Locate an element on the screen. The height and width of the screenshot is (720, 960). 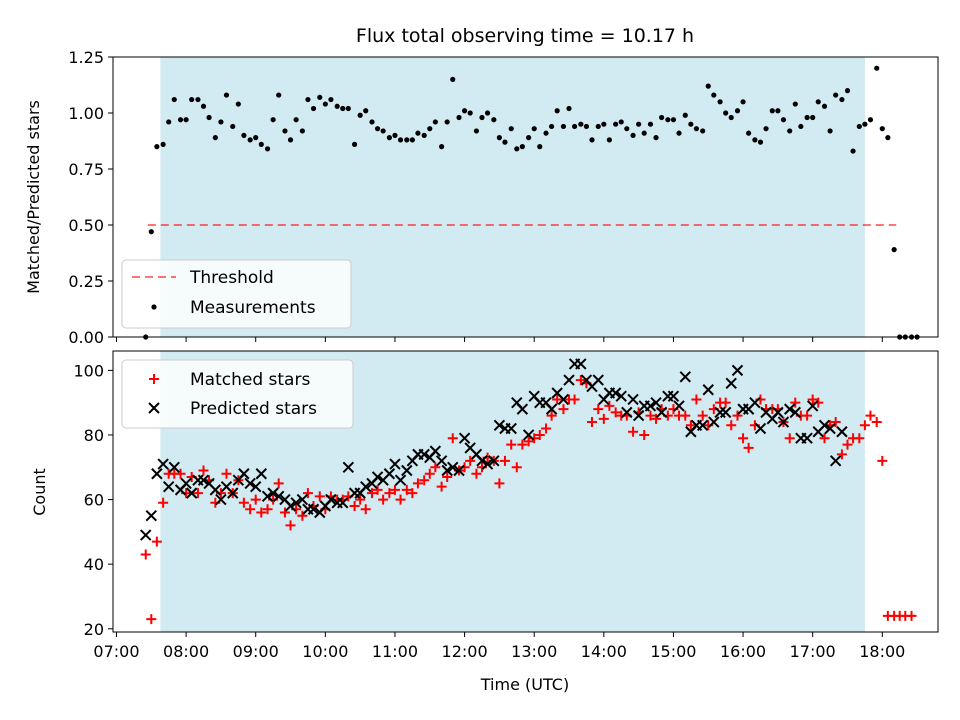
ratio-y-tick-label: 0.50 is located at coordinates (86, 225).